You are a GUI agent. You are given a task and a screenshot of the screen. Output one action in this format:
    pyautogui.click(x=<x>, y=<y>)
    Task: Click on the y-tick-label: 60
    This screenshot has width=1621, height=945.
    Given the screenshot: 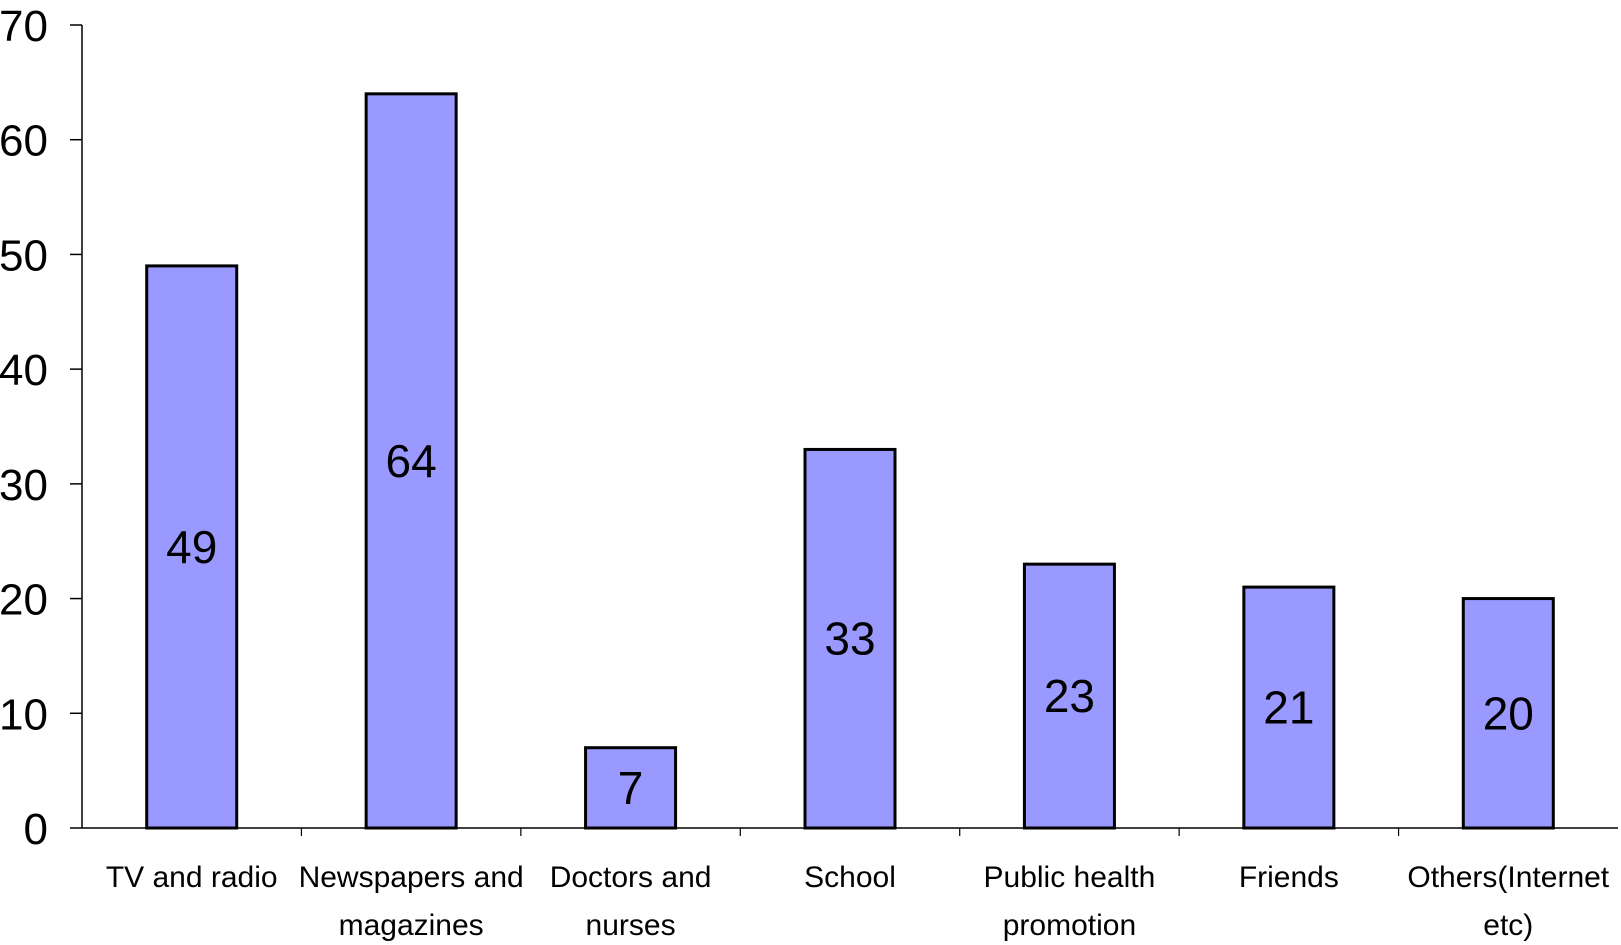 What is the action you would take?
    pyautogui.click(x=24, y=141)
    